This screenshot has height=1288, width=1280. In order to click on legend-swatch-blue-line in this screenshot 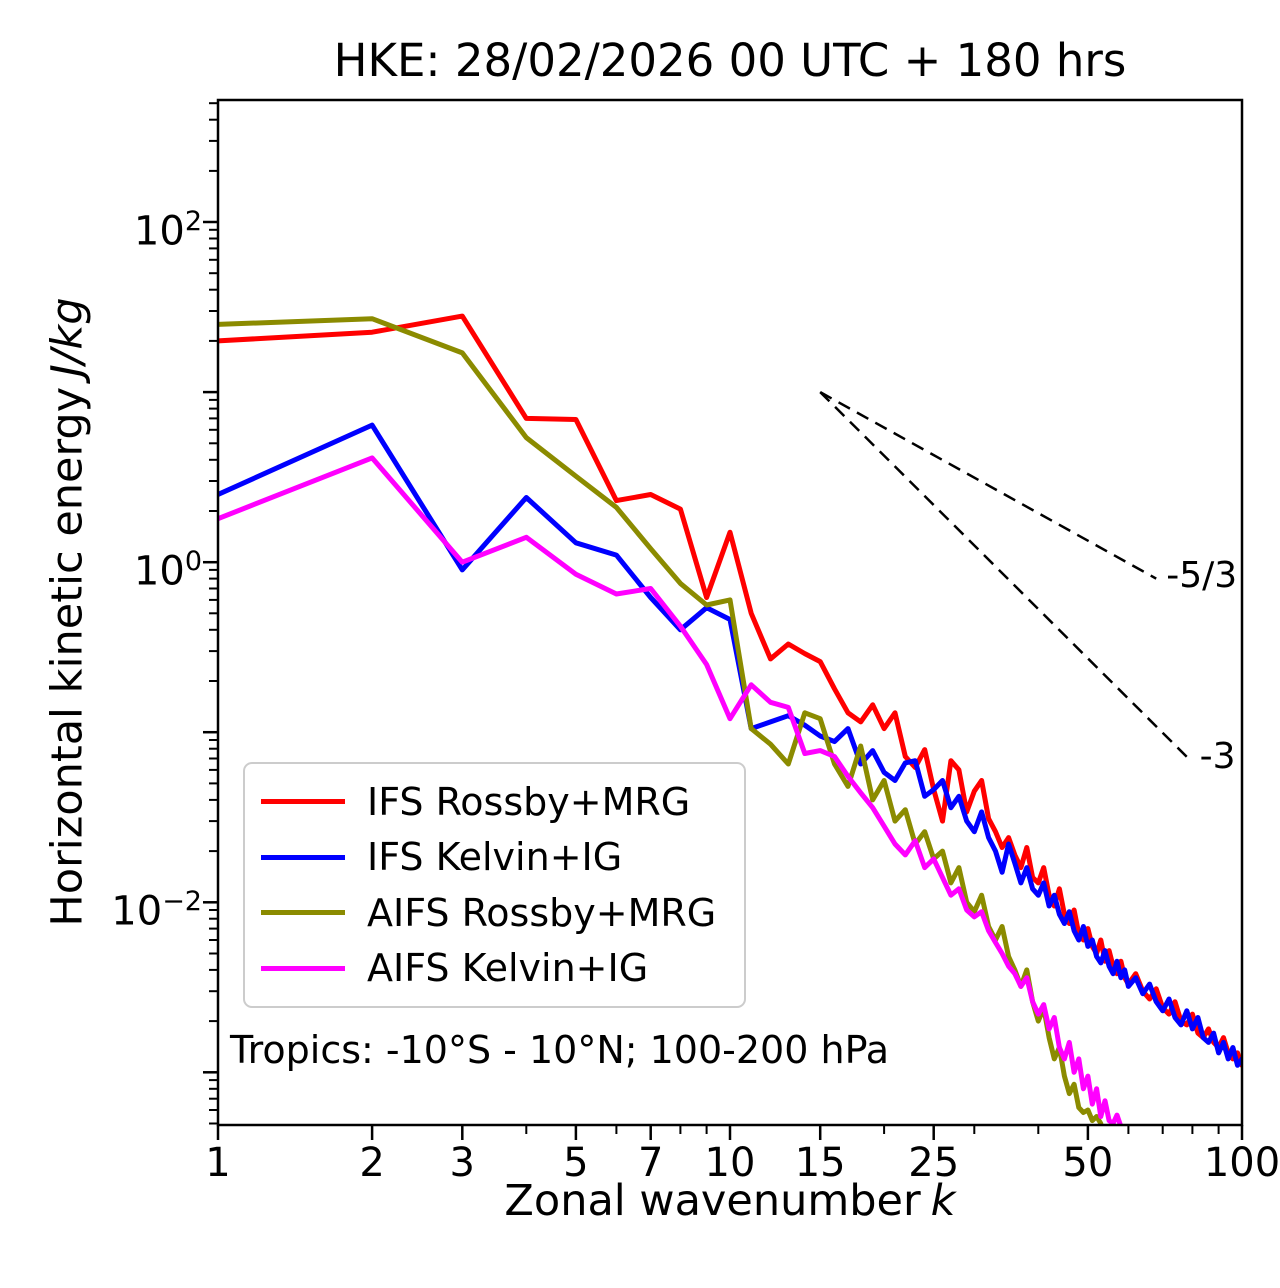, I will do `click(303, 857)`.